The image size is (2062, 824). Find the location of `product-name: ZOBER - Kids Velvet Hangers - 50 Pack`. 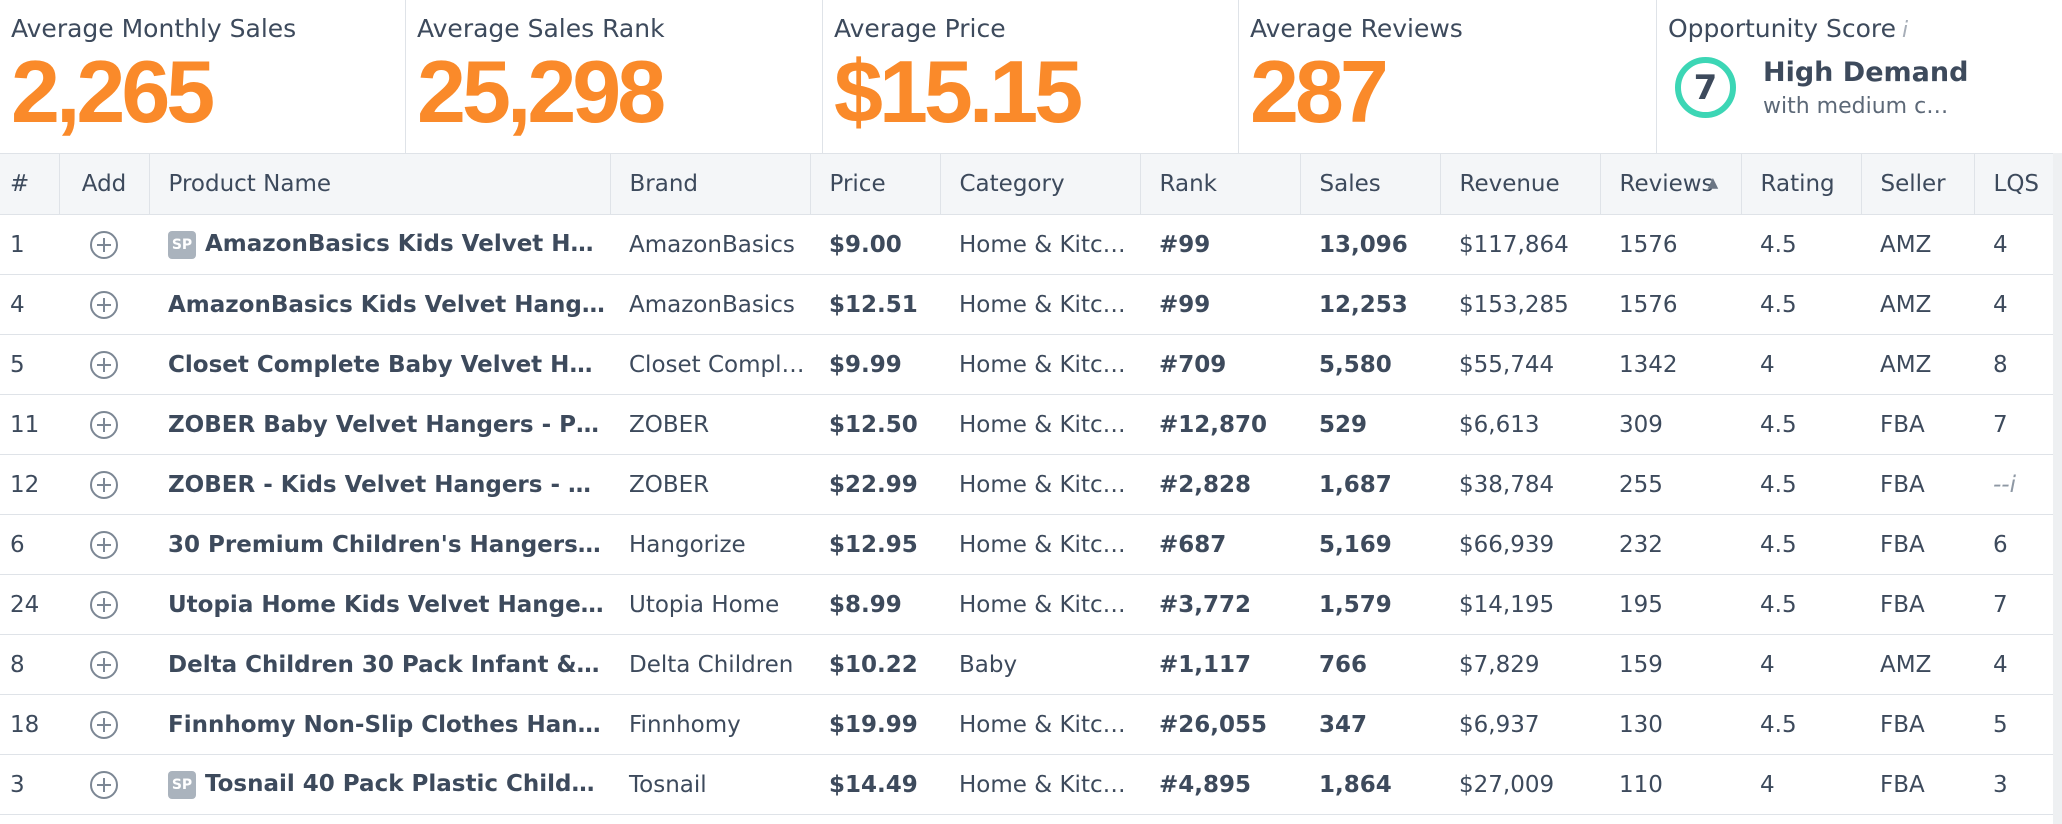

product-name: ZOBER - Kids Velvet Hangers - 50 Pack is located at coordinates (386, 484).